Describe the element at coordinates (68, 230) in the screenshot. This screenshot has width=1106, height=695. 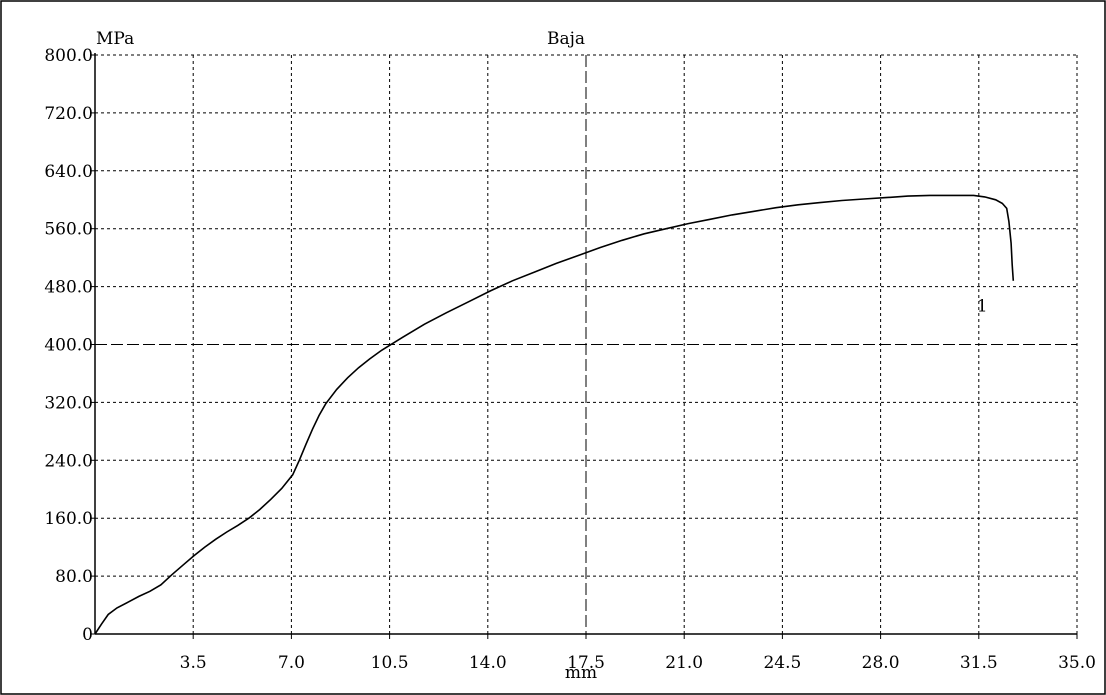
I see `y-tick-label: 560.0` at that location.